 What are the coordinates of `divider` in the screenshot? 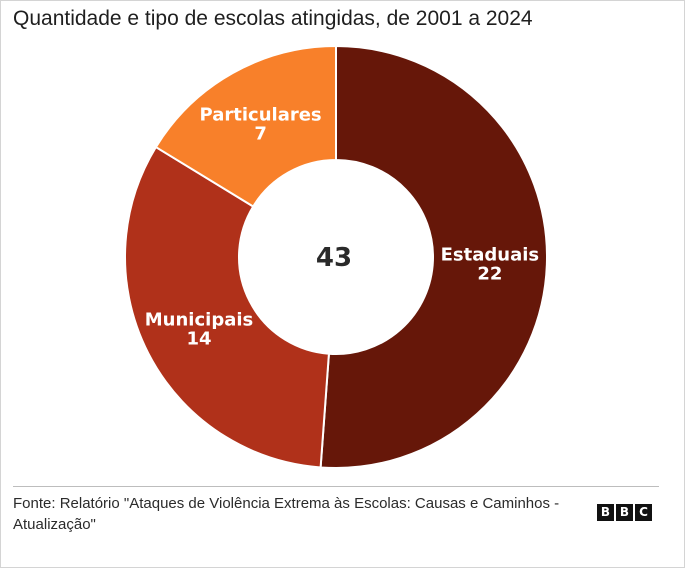 It's located at (336, 486).